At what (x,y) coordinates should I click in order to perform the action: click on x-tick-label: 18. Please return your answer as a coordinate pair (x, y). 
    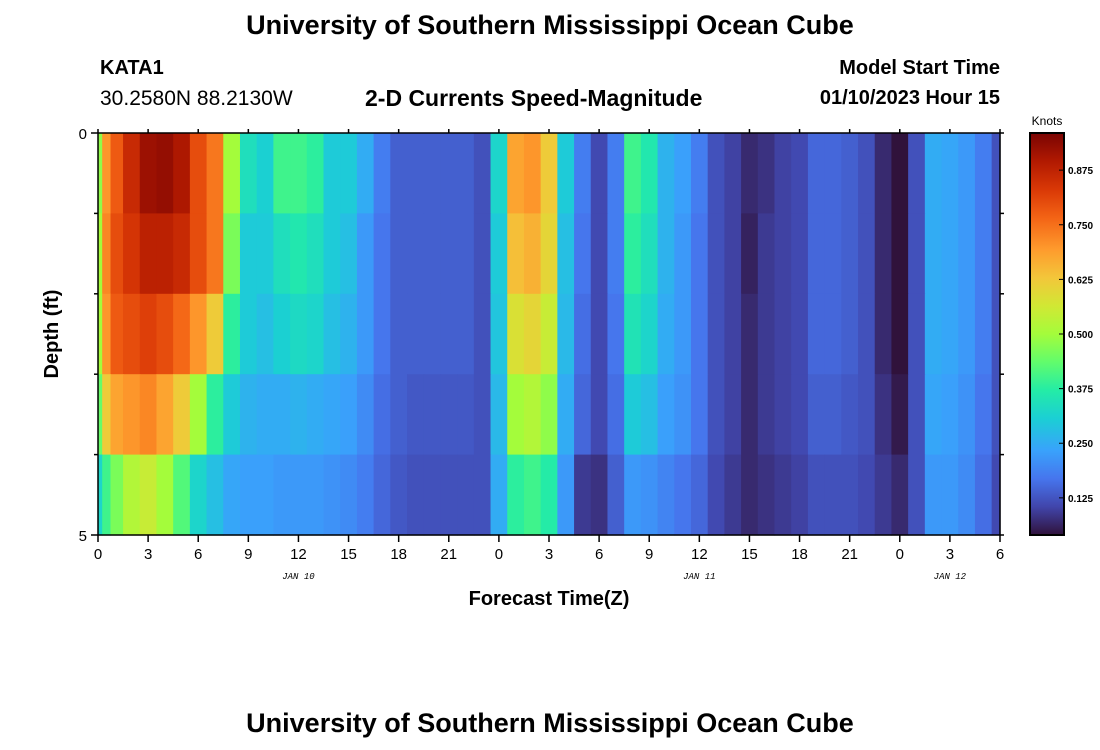
    Looking at the image, I should click on (398, 554).